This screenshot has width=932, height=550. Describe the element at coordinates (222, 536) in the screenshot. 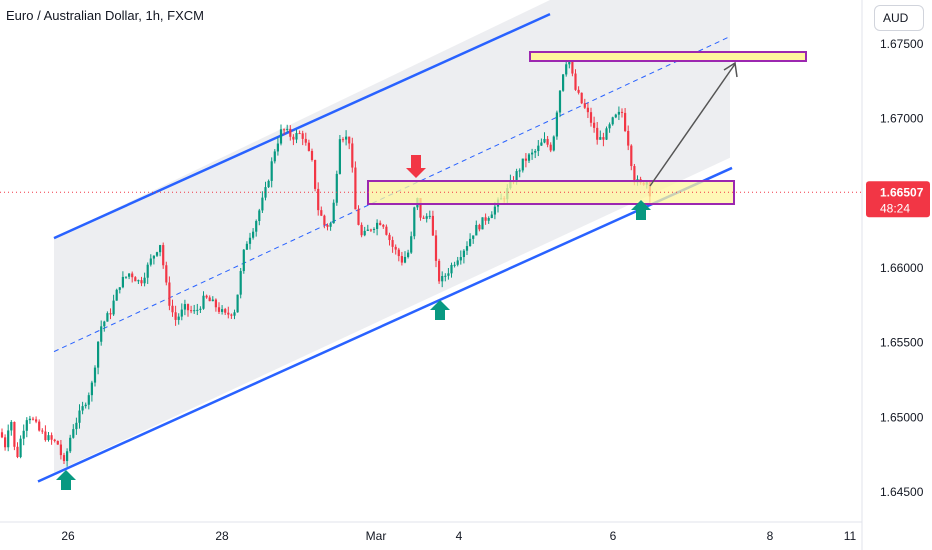

I see `x-tick-label: 28` at that location.